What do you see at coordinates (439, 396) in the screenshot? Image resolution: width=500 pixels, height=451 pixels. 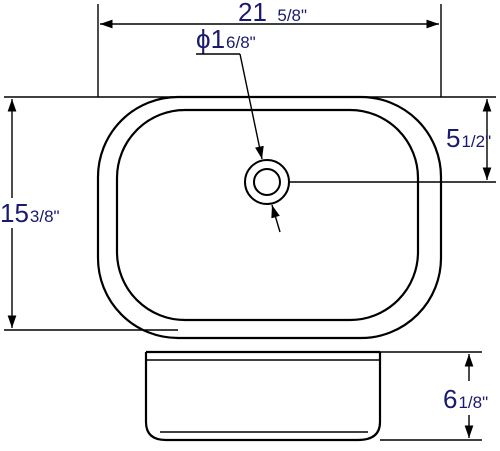 I see `height-dimension: 61/8"` at bounding box center [439, 396].